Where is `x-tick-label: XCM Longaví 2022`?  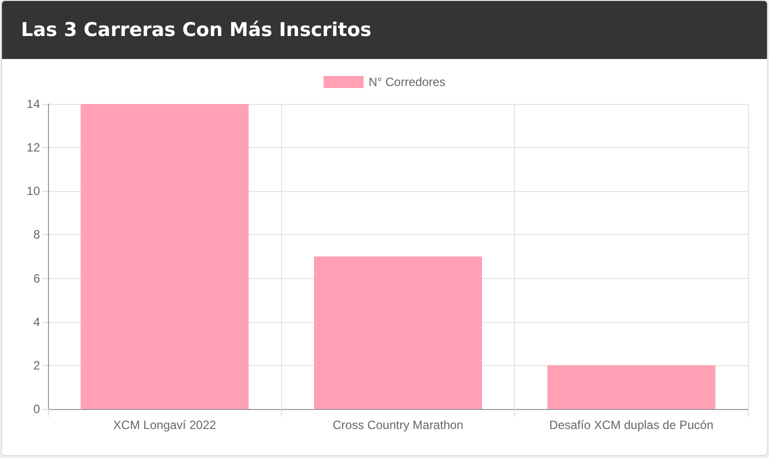
x-tick-label: XCM Longaví 2022 is located at coordinates (164, 425).